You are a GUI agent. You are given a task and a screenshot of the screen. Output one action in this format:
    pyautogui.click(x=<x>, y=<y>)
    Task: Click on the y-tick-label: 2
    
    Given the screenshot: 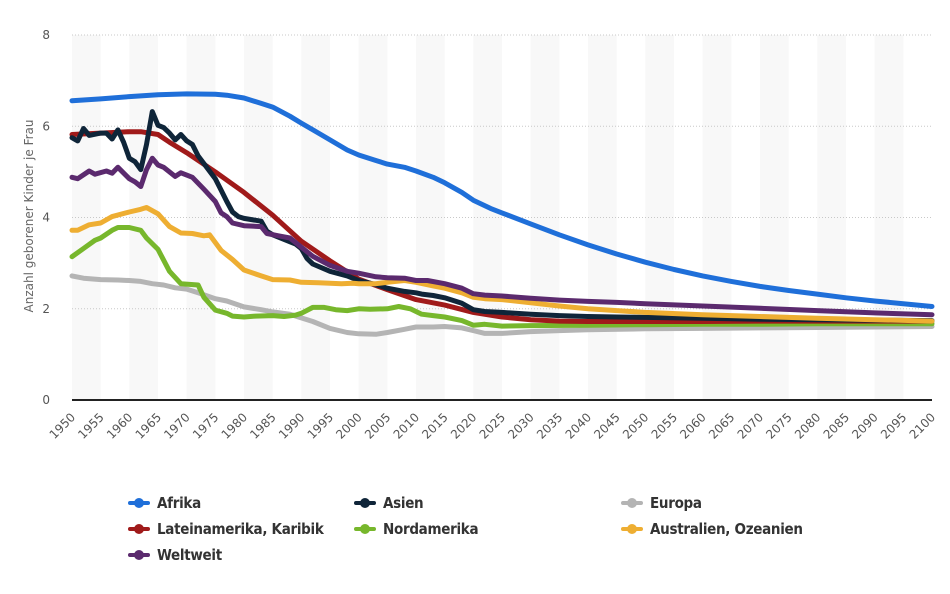 What is the action you would take?
    pyautogui.click(x=46, y=309)
    